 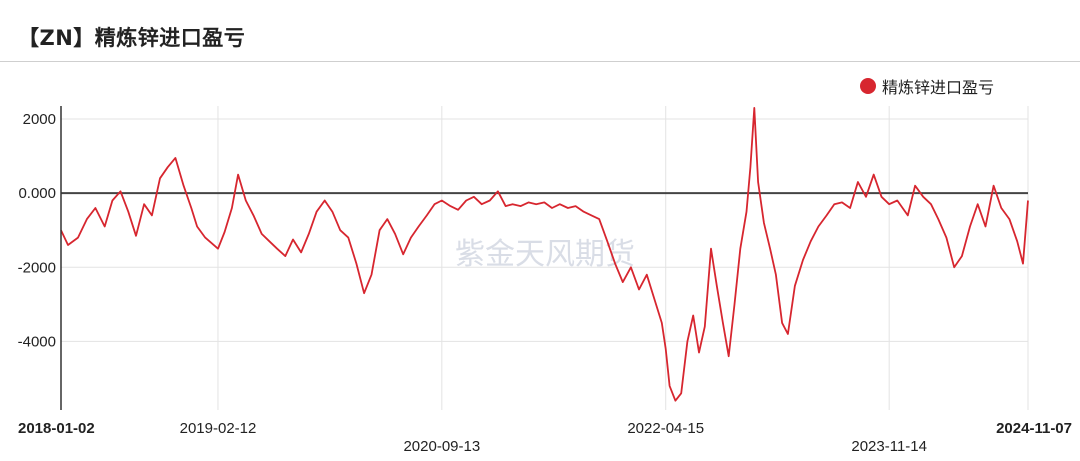 What do you see at coordinates (37, 193) in the screenshot?
I see `y-tick-label: 0.000` at bounding box center [37, 193].